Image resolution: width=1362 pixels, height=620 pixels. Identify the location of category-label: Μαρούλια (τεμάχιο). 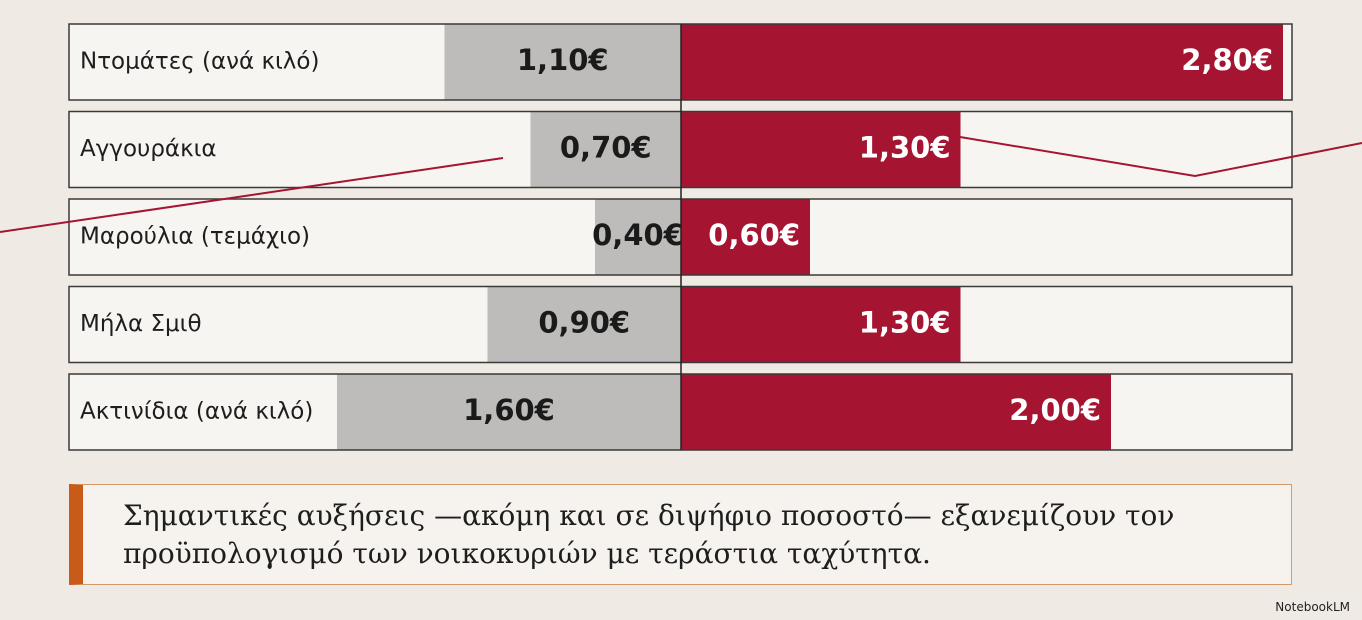
(195, 237).